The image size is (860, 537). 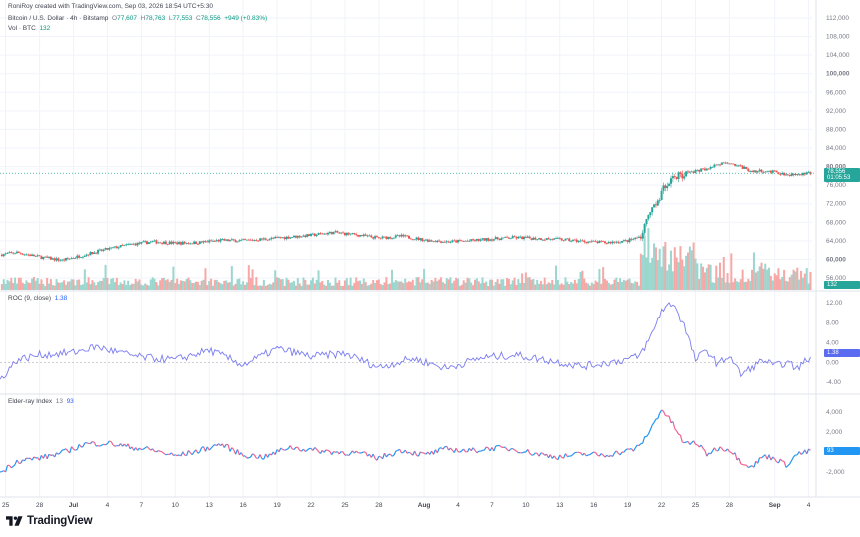 I want to click on x-tick-label: 13, so click(x=560, y=505).